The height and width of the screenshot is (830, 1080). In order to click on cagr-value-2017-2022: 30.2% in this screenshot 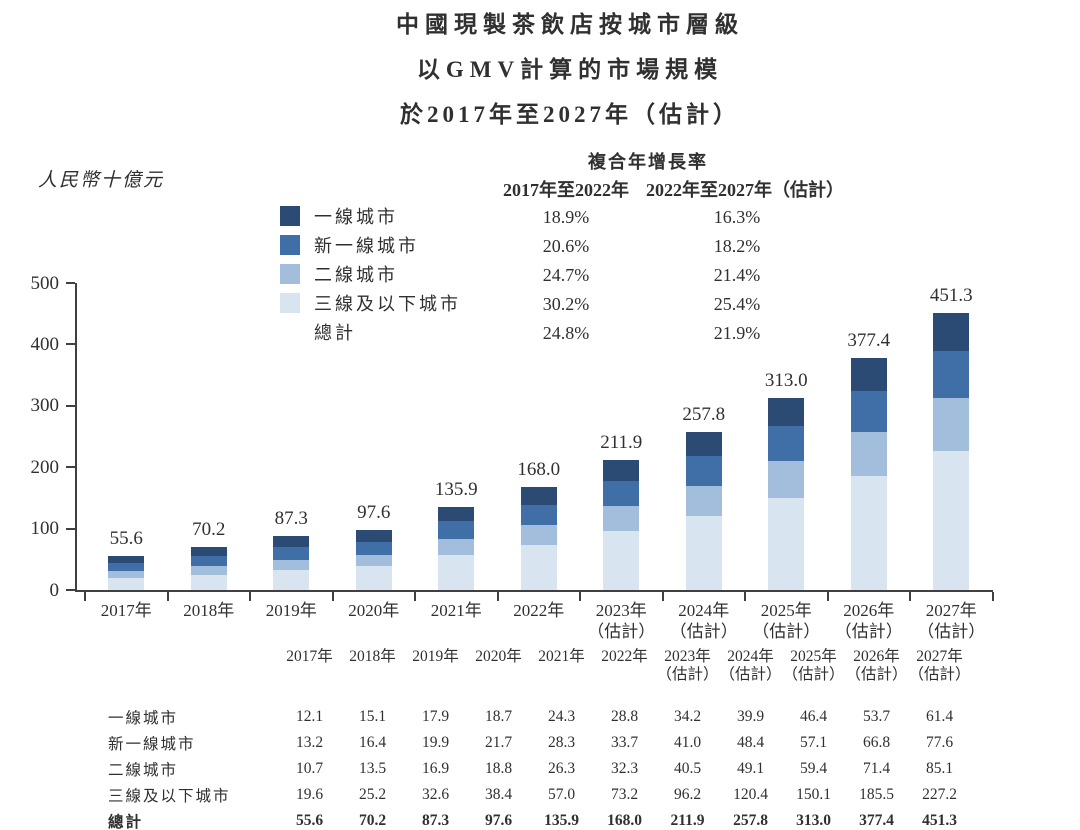, I will do `click(566, 304)`.